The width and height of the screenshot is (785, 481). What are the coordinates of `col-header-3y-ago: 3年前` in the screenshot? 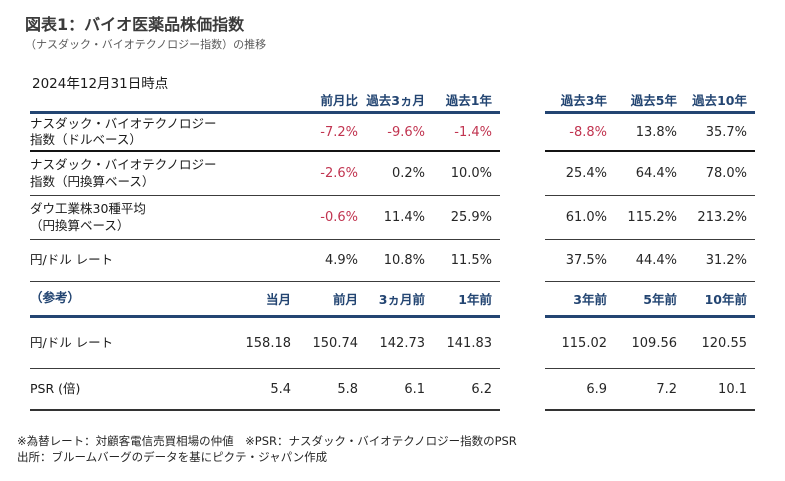 It's located at (590, 299).